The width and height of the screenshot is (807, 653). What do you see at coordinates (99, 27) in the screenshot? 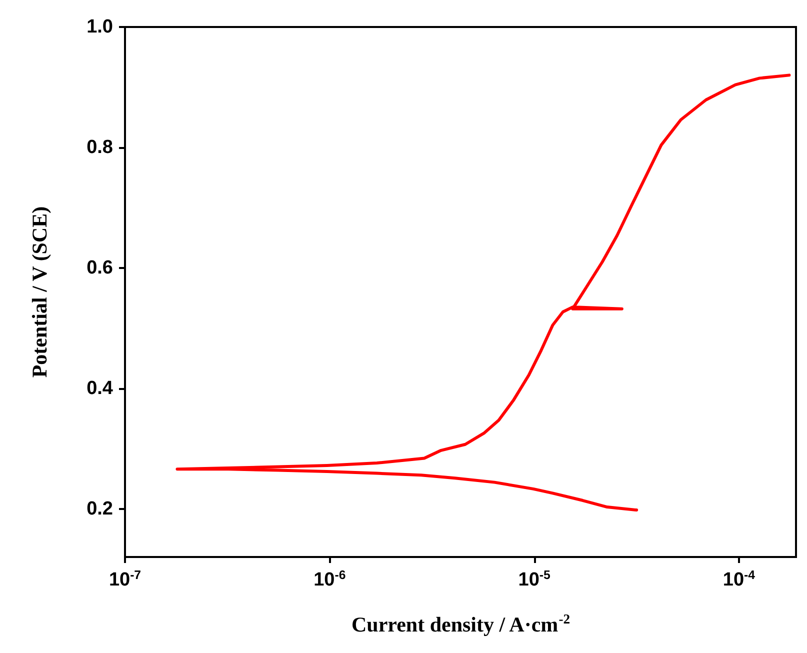
I see `y-tick-label: 1.0` at bounding box center [99, 27].